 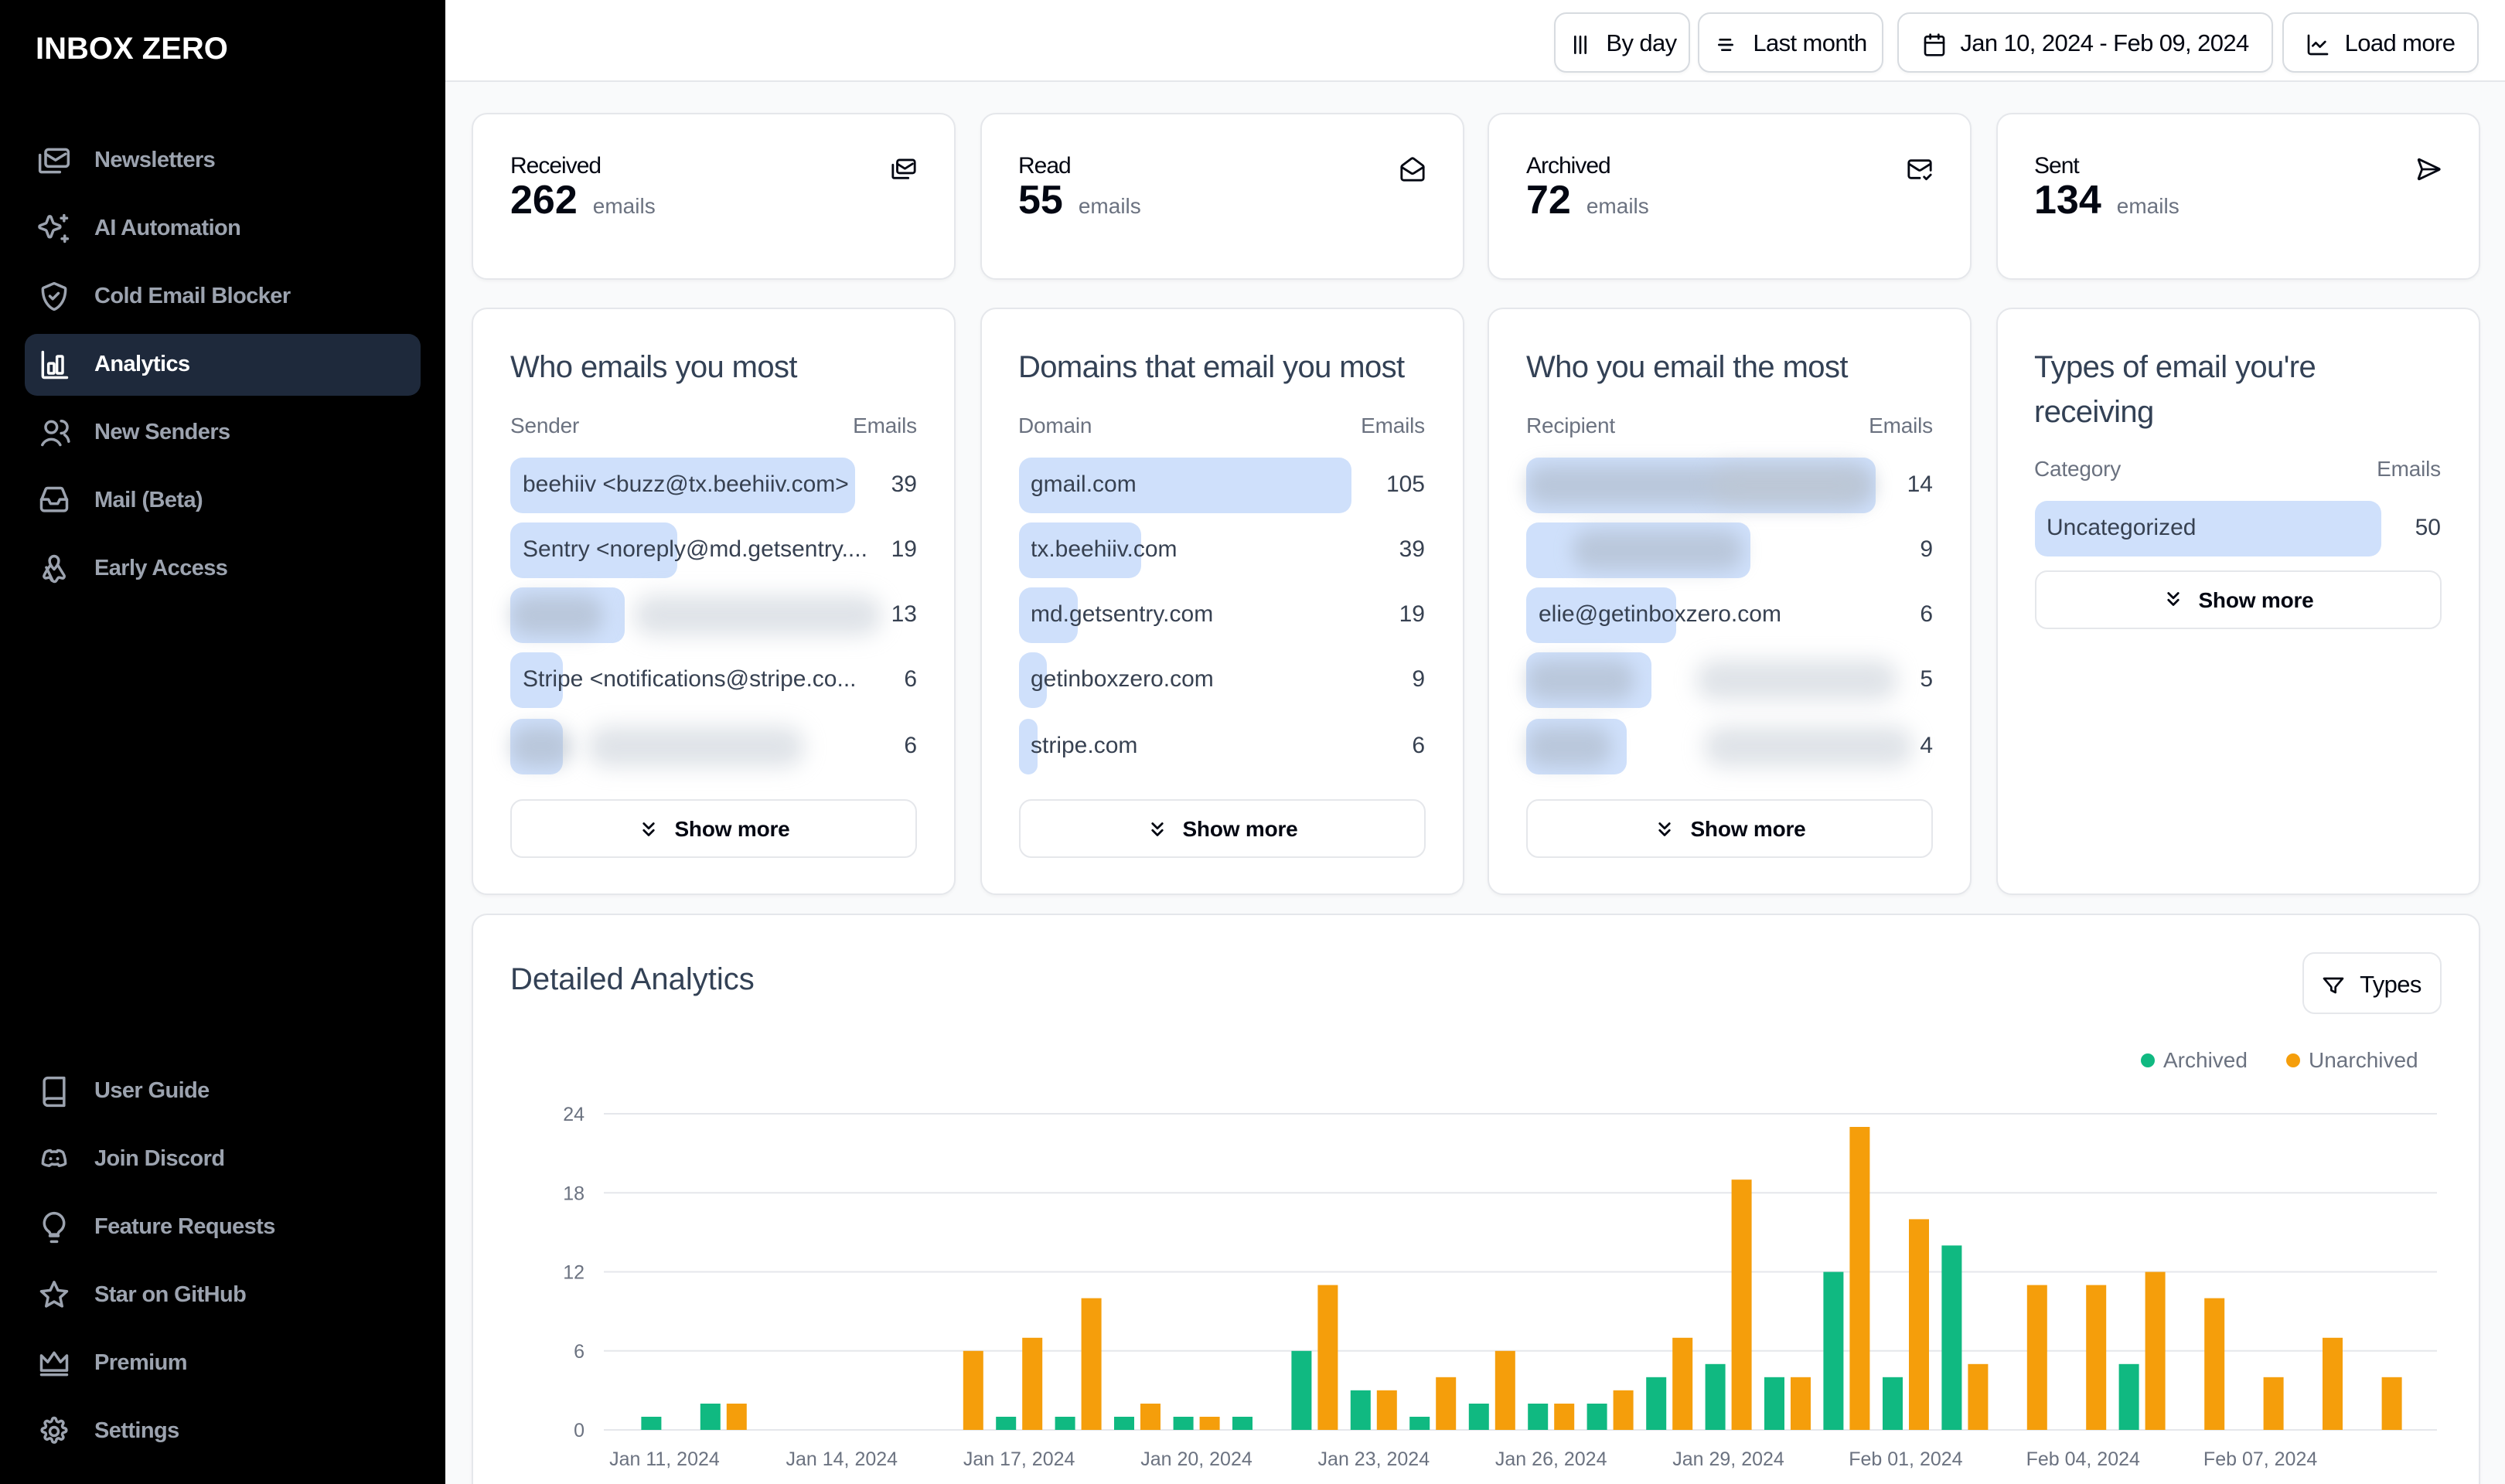 What do you see at coordinates (1374, 1459) in the screenshot?
I see `svg-text: Jan 23, 2024` at bounding box center [1374, 1459].